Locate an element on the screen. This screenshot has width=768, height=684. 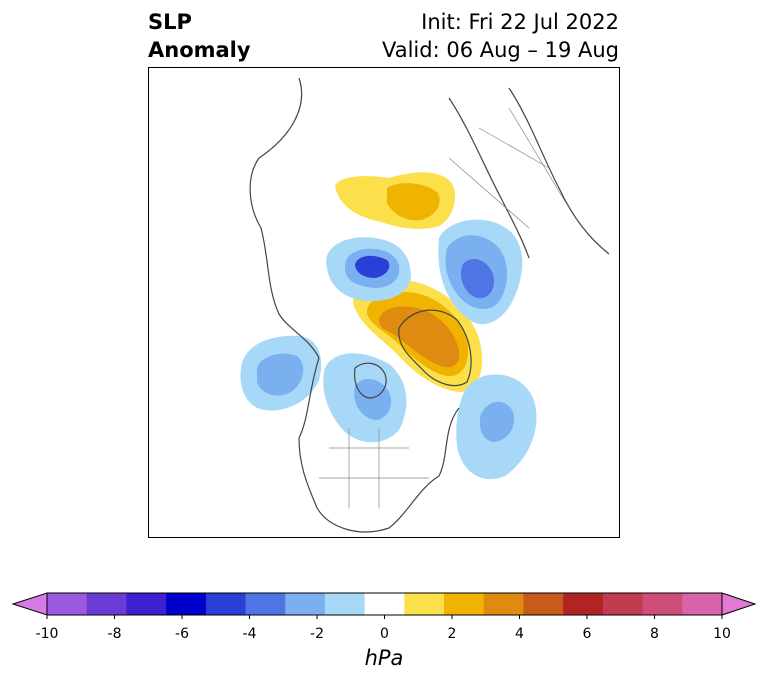
colorbar-extend-high is located at coordinates (739, 604).